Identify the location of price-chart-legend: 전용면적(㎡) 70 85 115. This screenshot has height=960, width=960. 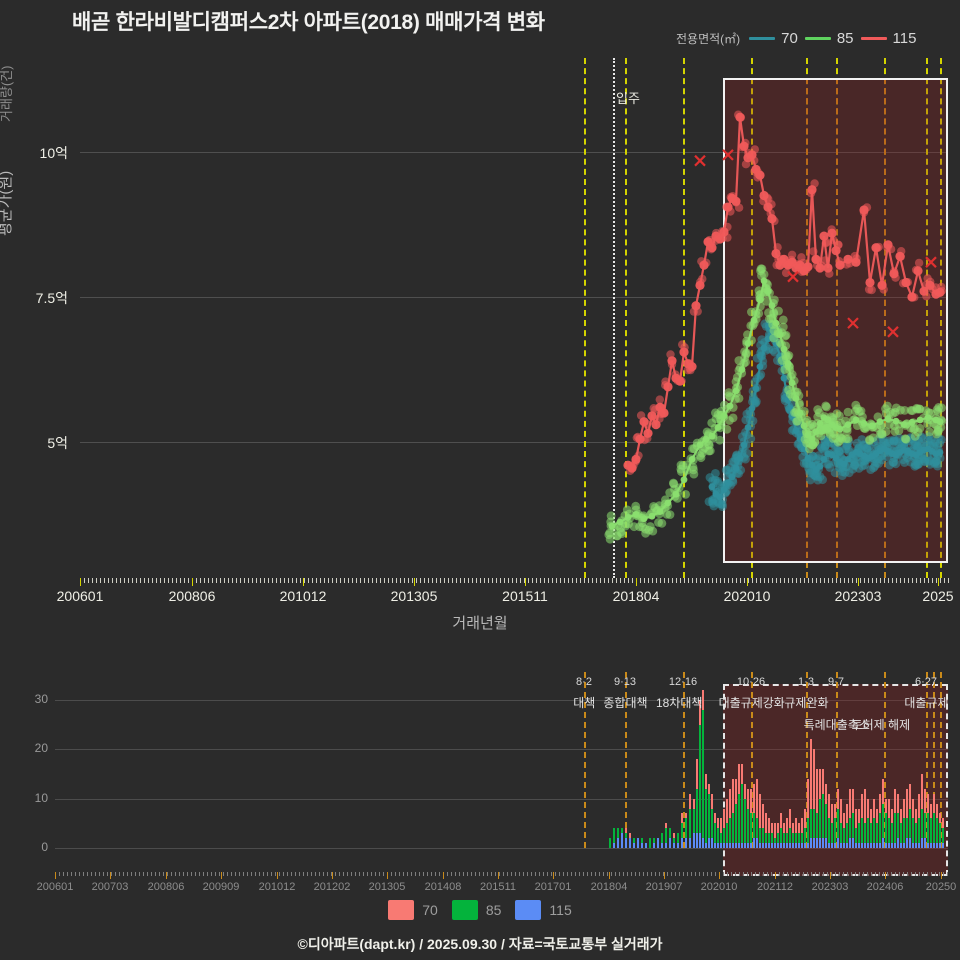
(796, 38).